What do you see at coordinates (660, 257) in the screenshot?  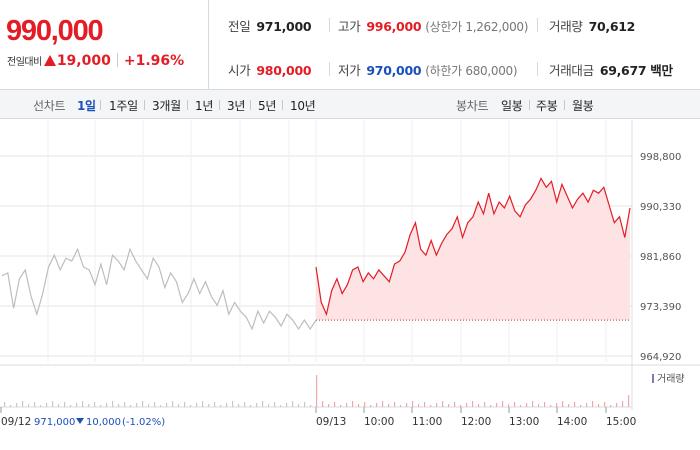 I see `y-tick-label: 981,860` at bounding box center [660, 257].